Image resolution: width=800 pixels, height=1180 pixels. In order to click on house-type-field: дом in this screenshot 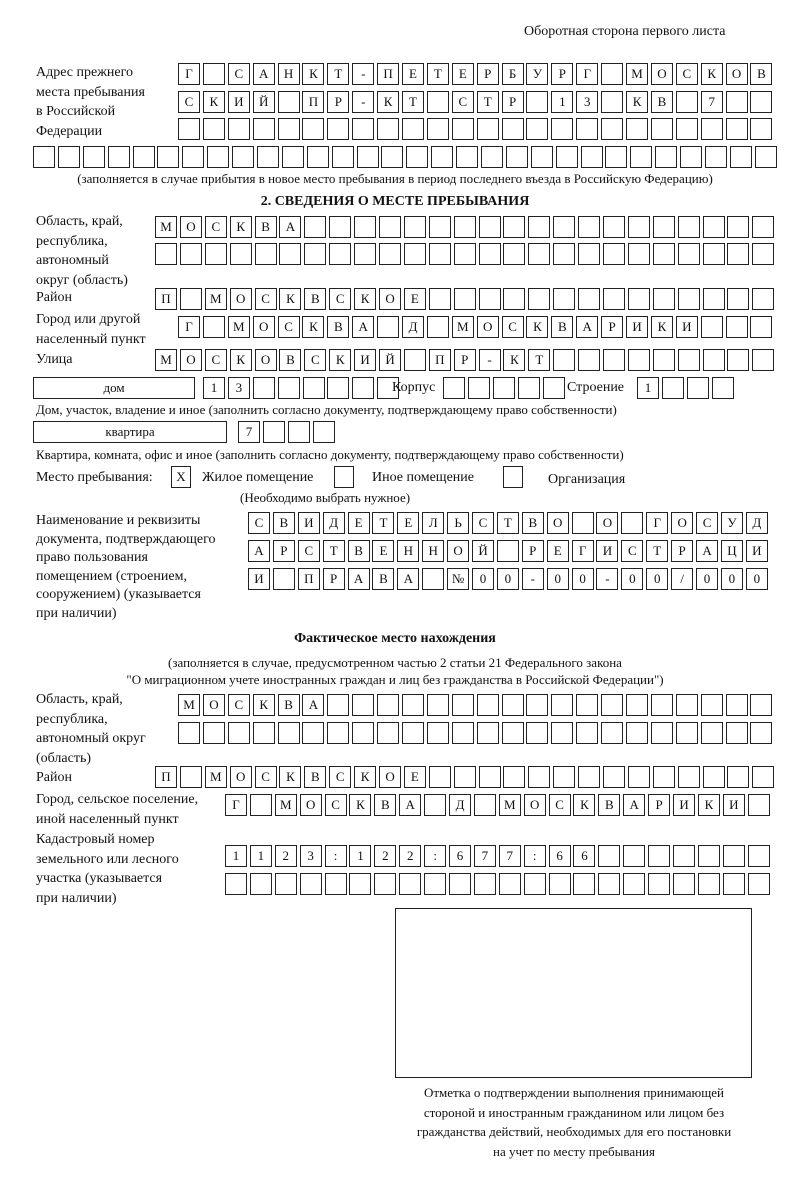, I will do `click(114, 388)`.